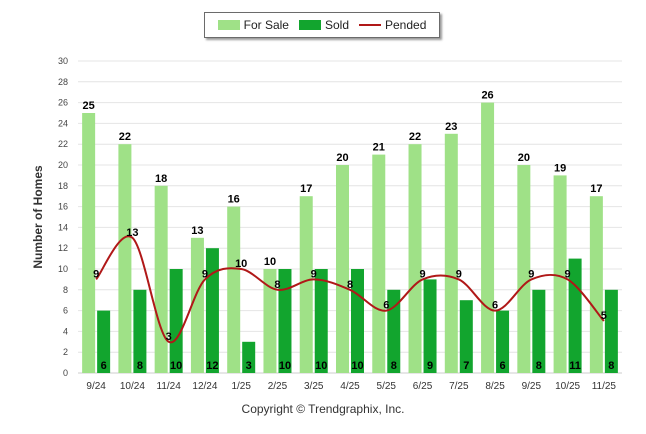  I want to click on y-tick-label: 22, so click(63, 144).